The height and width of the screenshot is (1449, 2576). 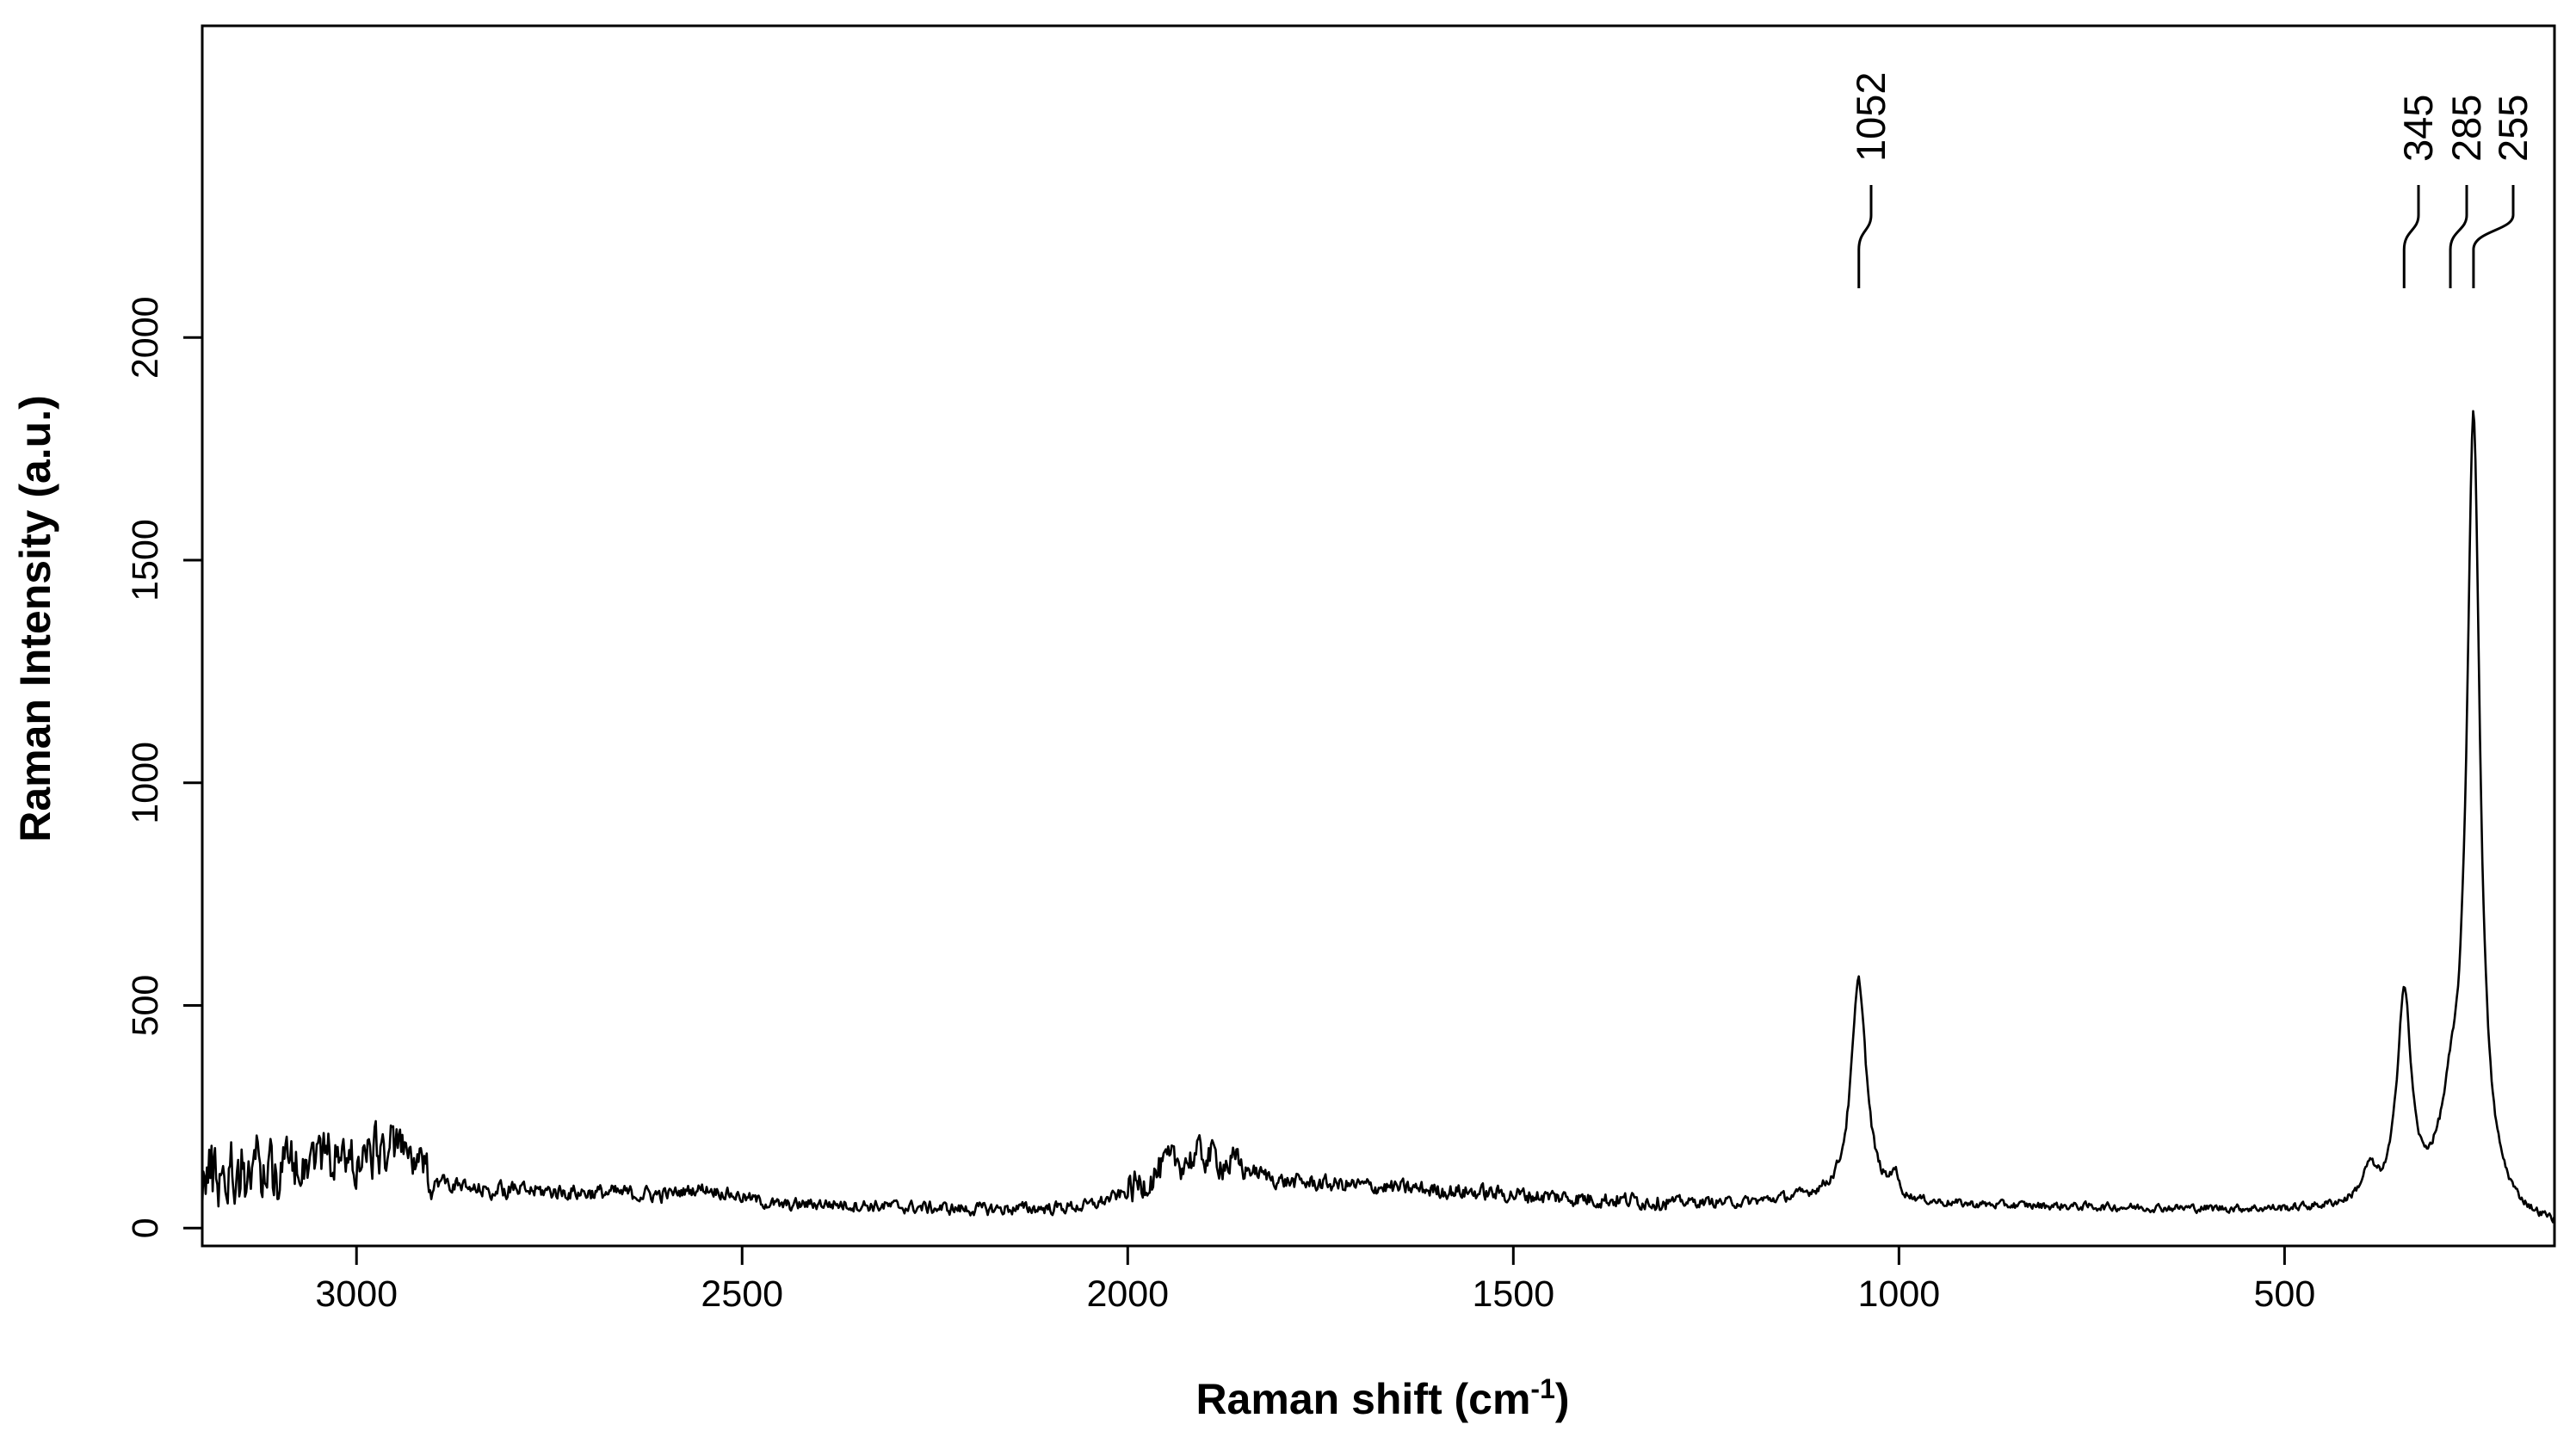 I want to click on x-axis-title-main: Raman shift (cm, so click(x=1362, y=1399).